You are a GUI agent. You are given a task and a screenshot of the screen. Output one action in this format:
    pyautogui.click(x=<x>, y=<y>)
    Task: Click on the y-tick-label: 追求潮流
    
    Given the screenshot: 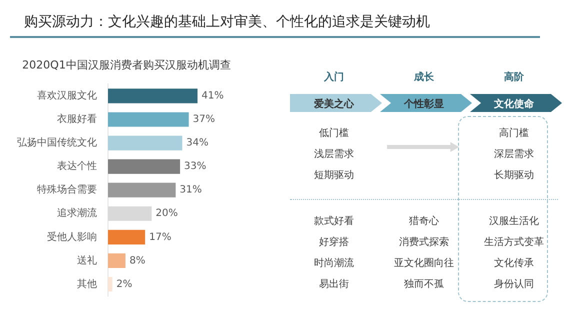 What is the action you would take?
    pyautogui.click(x=77, y=213)
    